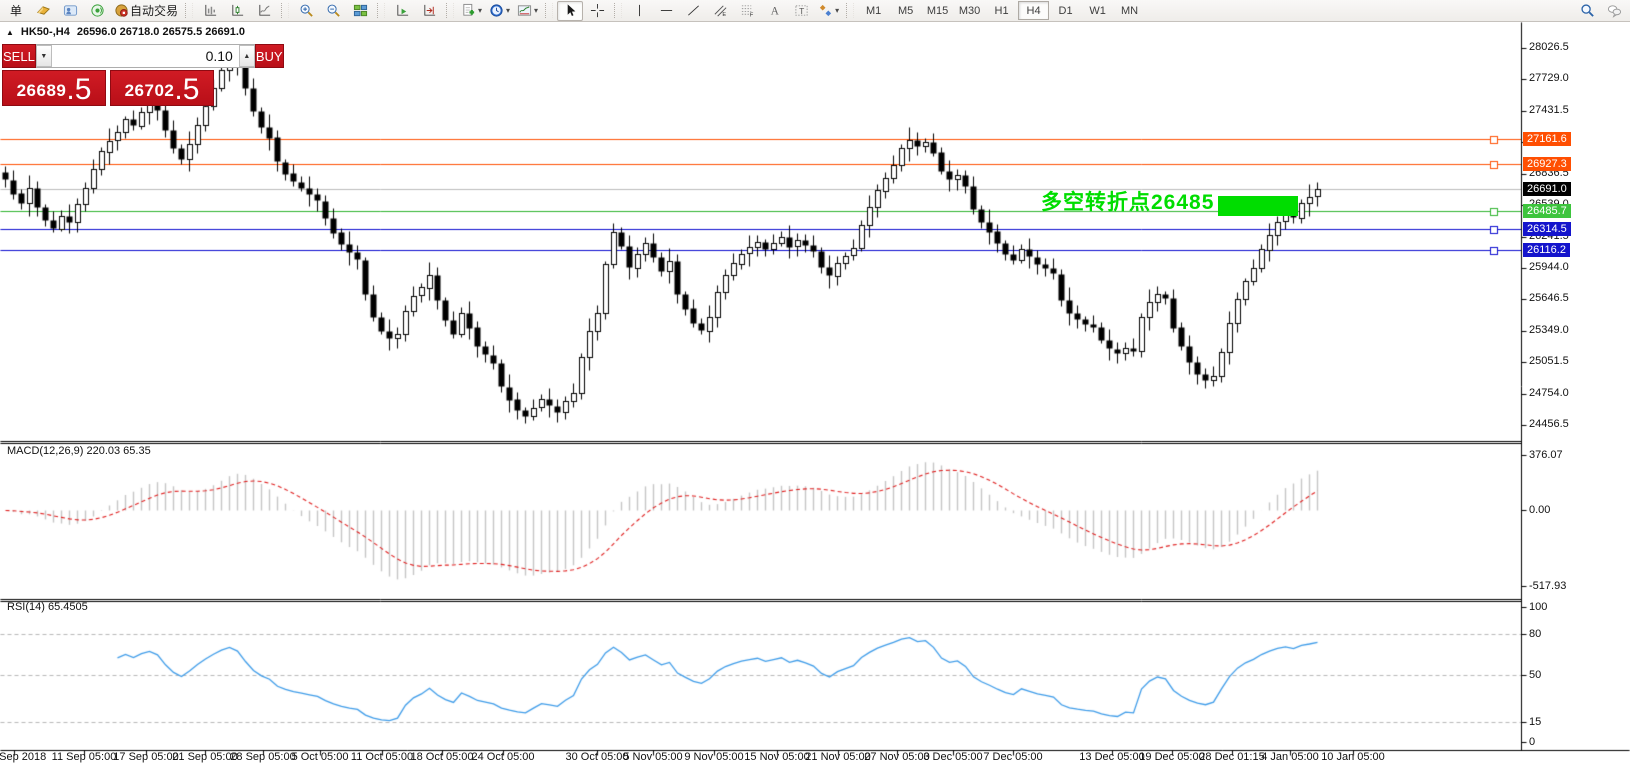 This screenshot has height=766, width=1630. What do you see at coordinates (1547, 189) in the screenshot?
I see `price-line-badge: 26691.0` at bounding box center [1547, 189].